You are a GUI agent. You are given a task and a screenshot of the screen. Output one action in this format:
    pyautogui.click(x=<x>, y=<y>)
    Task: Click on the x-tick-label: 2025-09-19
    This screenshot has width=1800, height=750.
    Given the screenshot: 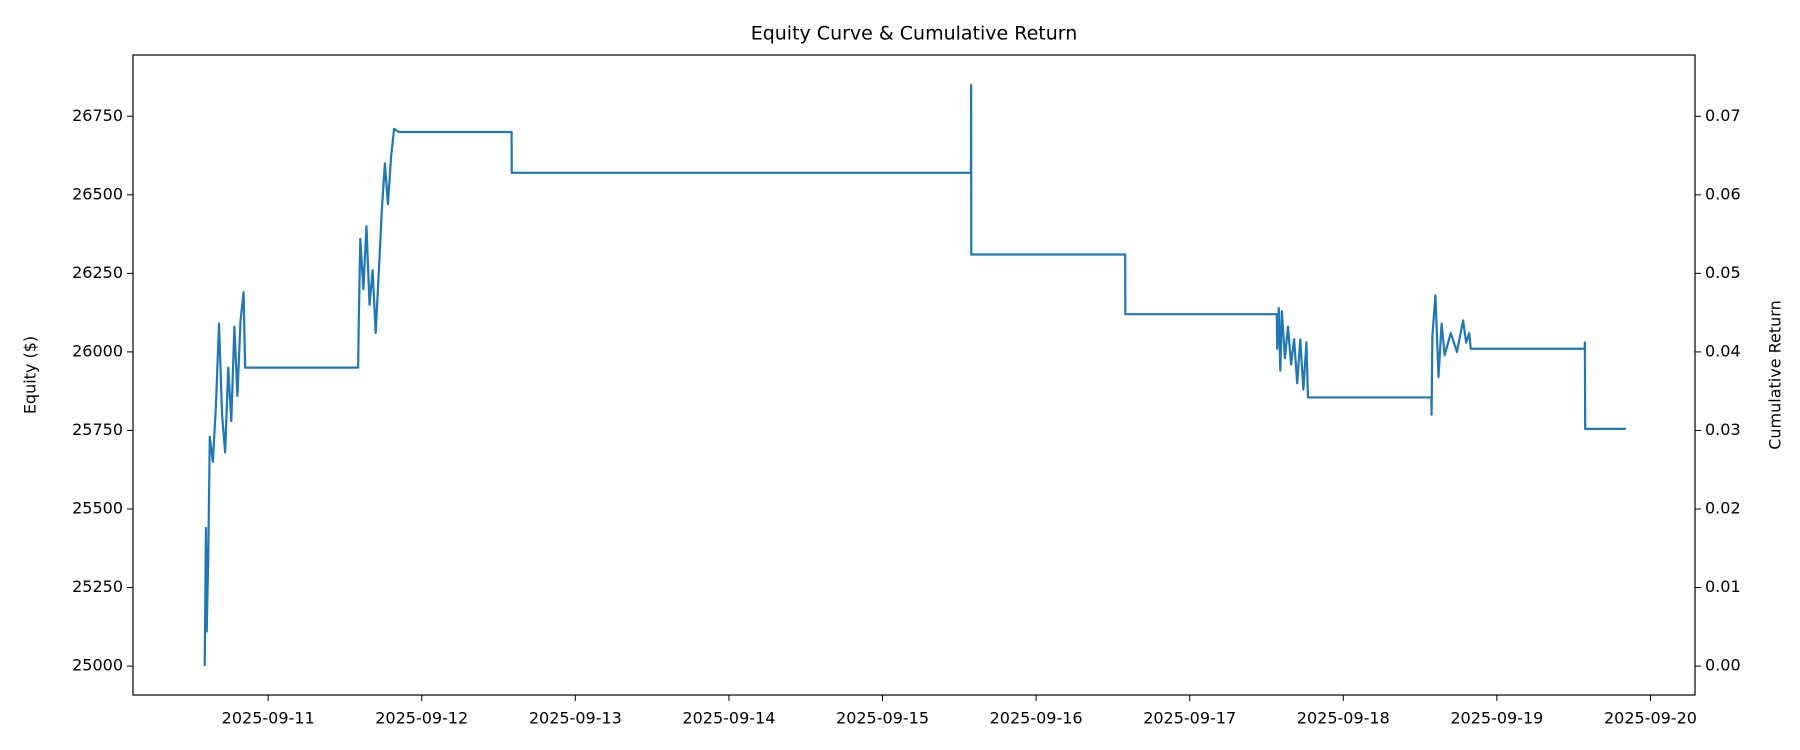 What is the action you would take?
    pyautogui.click(x=1496, y=718)
    